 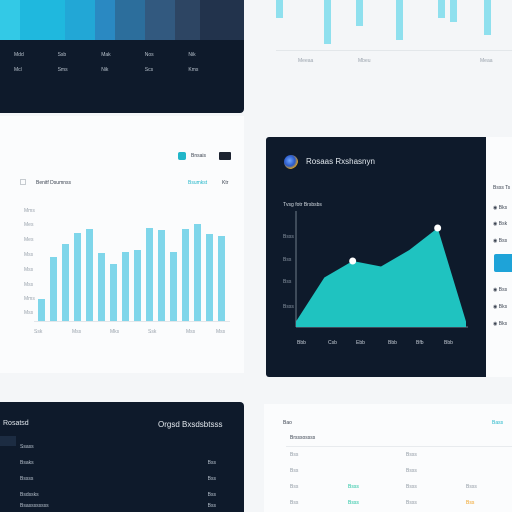 What do you see at coordinates (108, 495) in the screenshot?
I see `list-item: Bsdssks Bss` at bounding box center [108, 495].